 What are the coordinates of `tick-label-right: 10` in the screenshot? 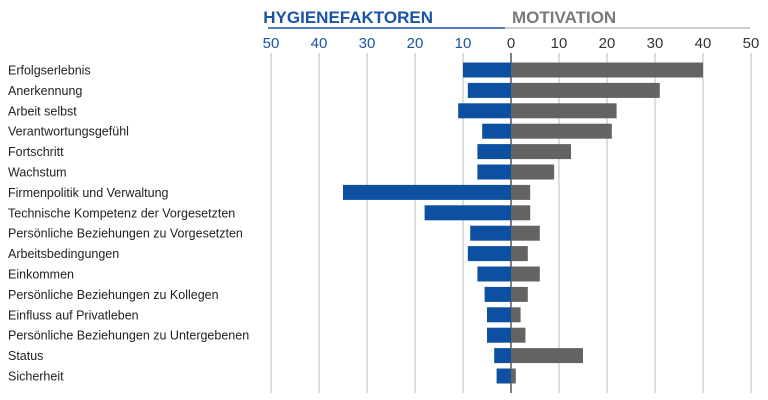 It's located at (559, 43).